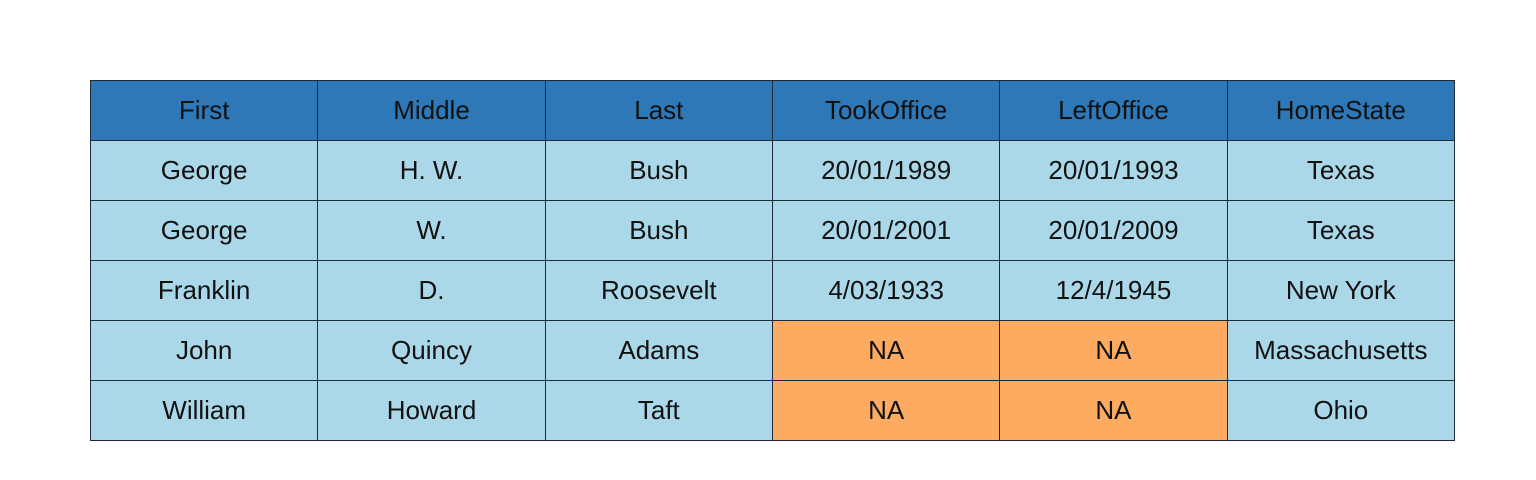  What do you see at coordinates (431, 230) in the screenshot?
I see `cell-middle: W.` at bounding box center [431, 230].